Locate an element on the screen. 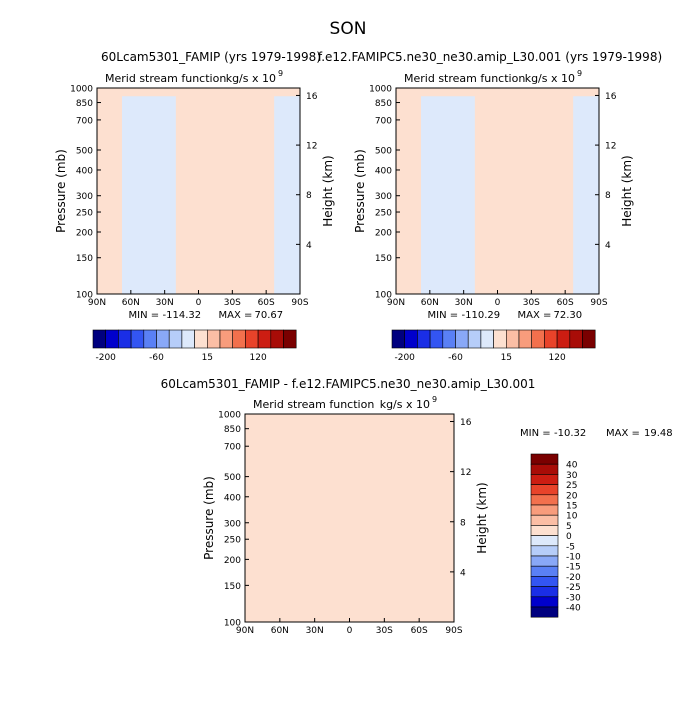 This screenshot has width=696, height=707. colorbar-label: -25 is located at coordinates (573, 588).